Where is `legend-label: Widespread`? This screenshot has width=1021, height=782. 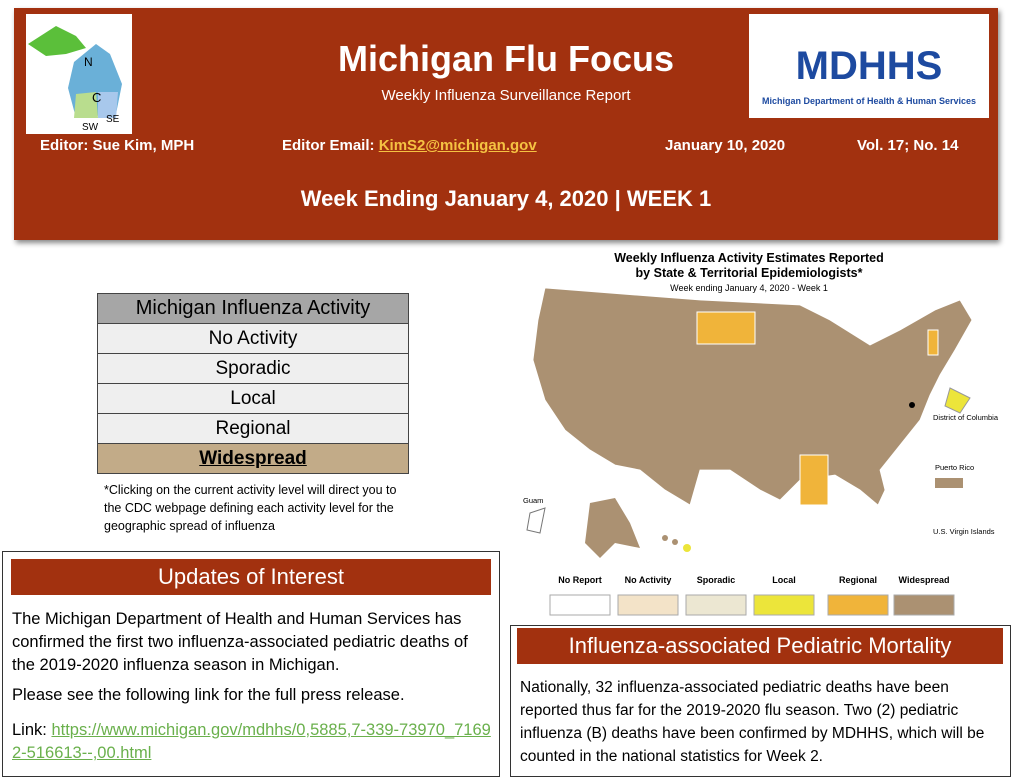
legend-label: Widespread is located at coordinates (924, 580).